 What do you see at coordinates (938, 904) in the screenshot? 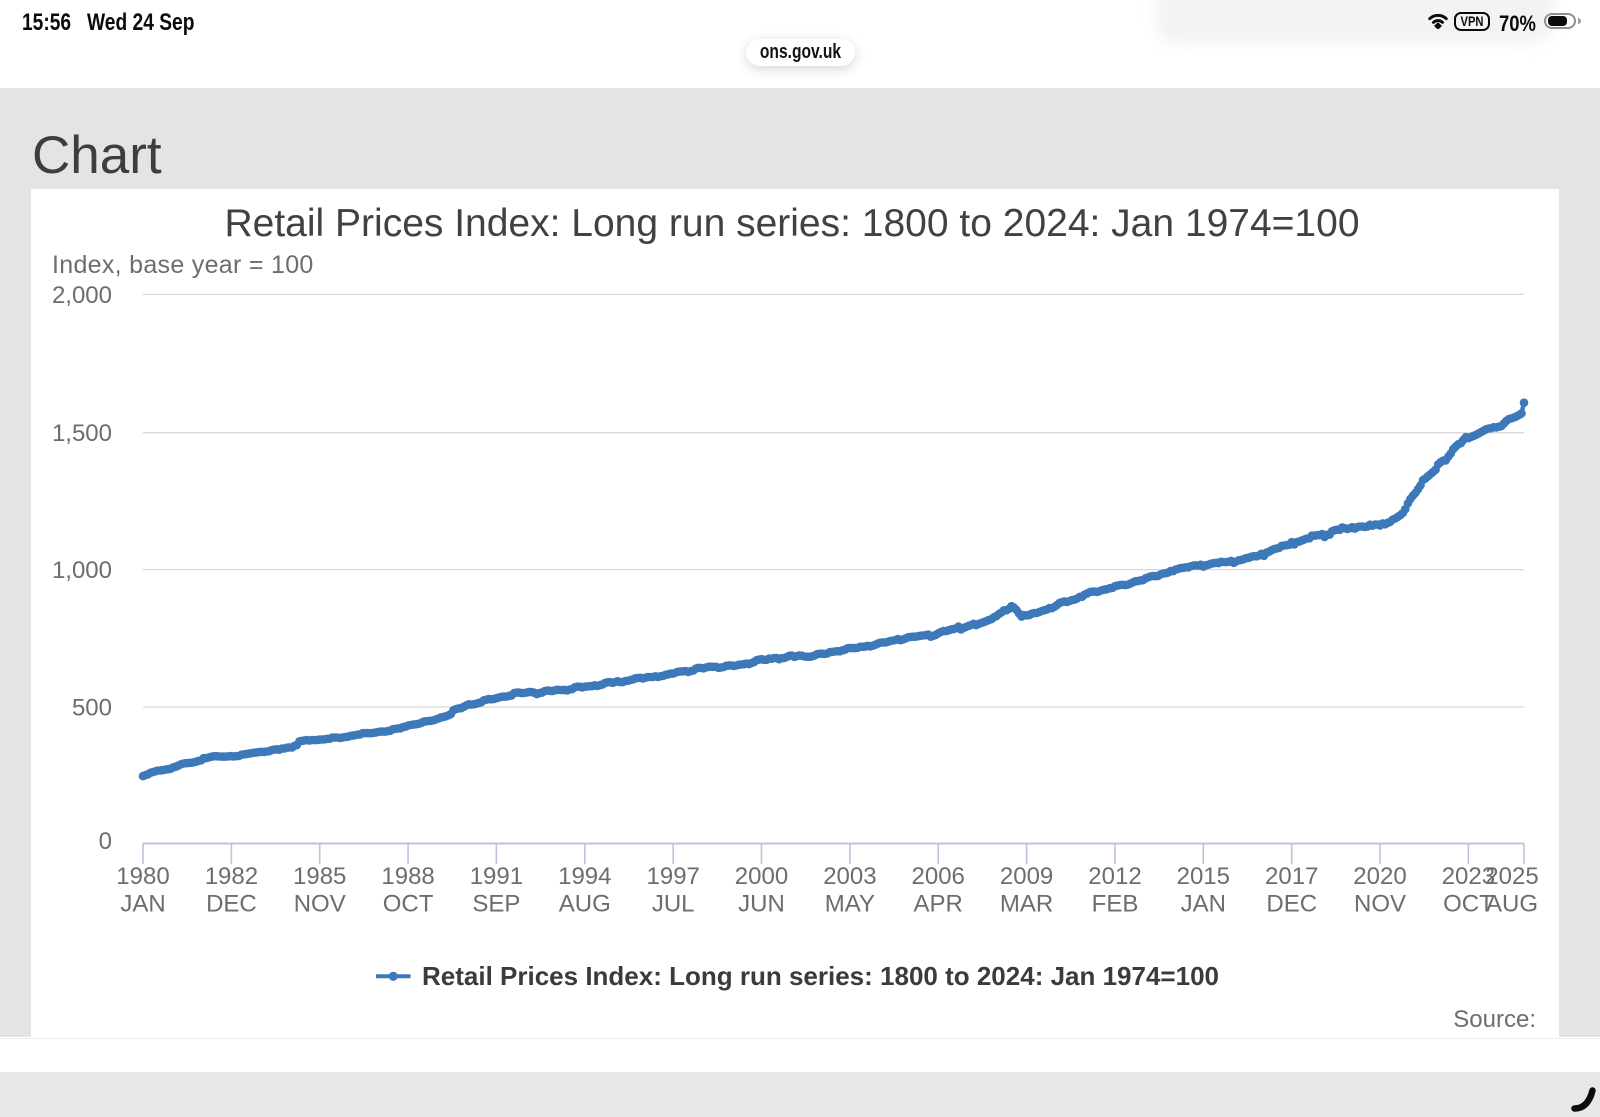
I see `svg-text: APR` at bounding box center [938, 904].